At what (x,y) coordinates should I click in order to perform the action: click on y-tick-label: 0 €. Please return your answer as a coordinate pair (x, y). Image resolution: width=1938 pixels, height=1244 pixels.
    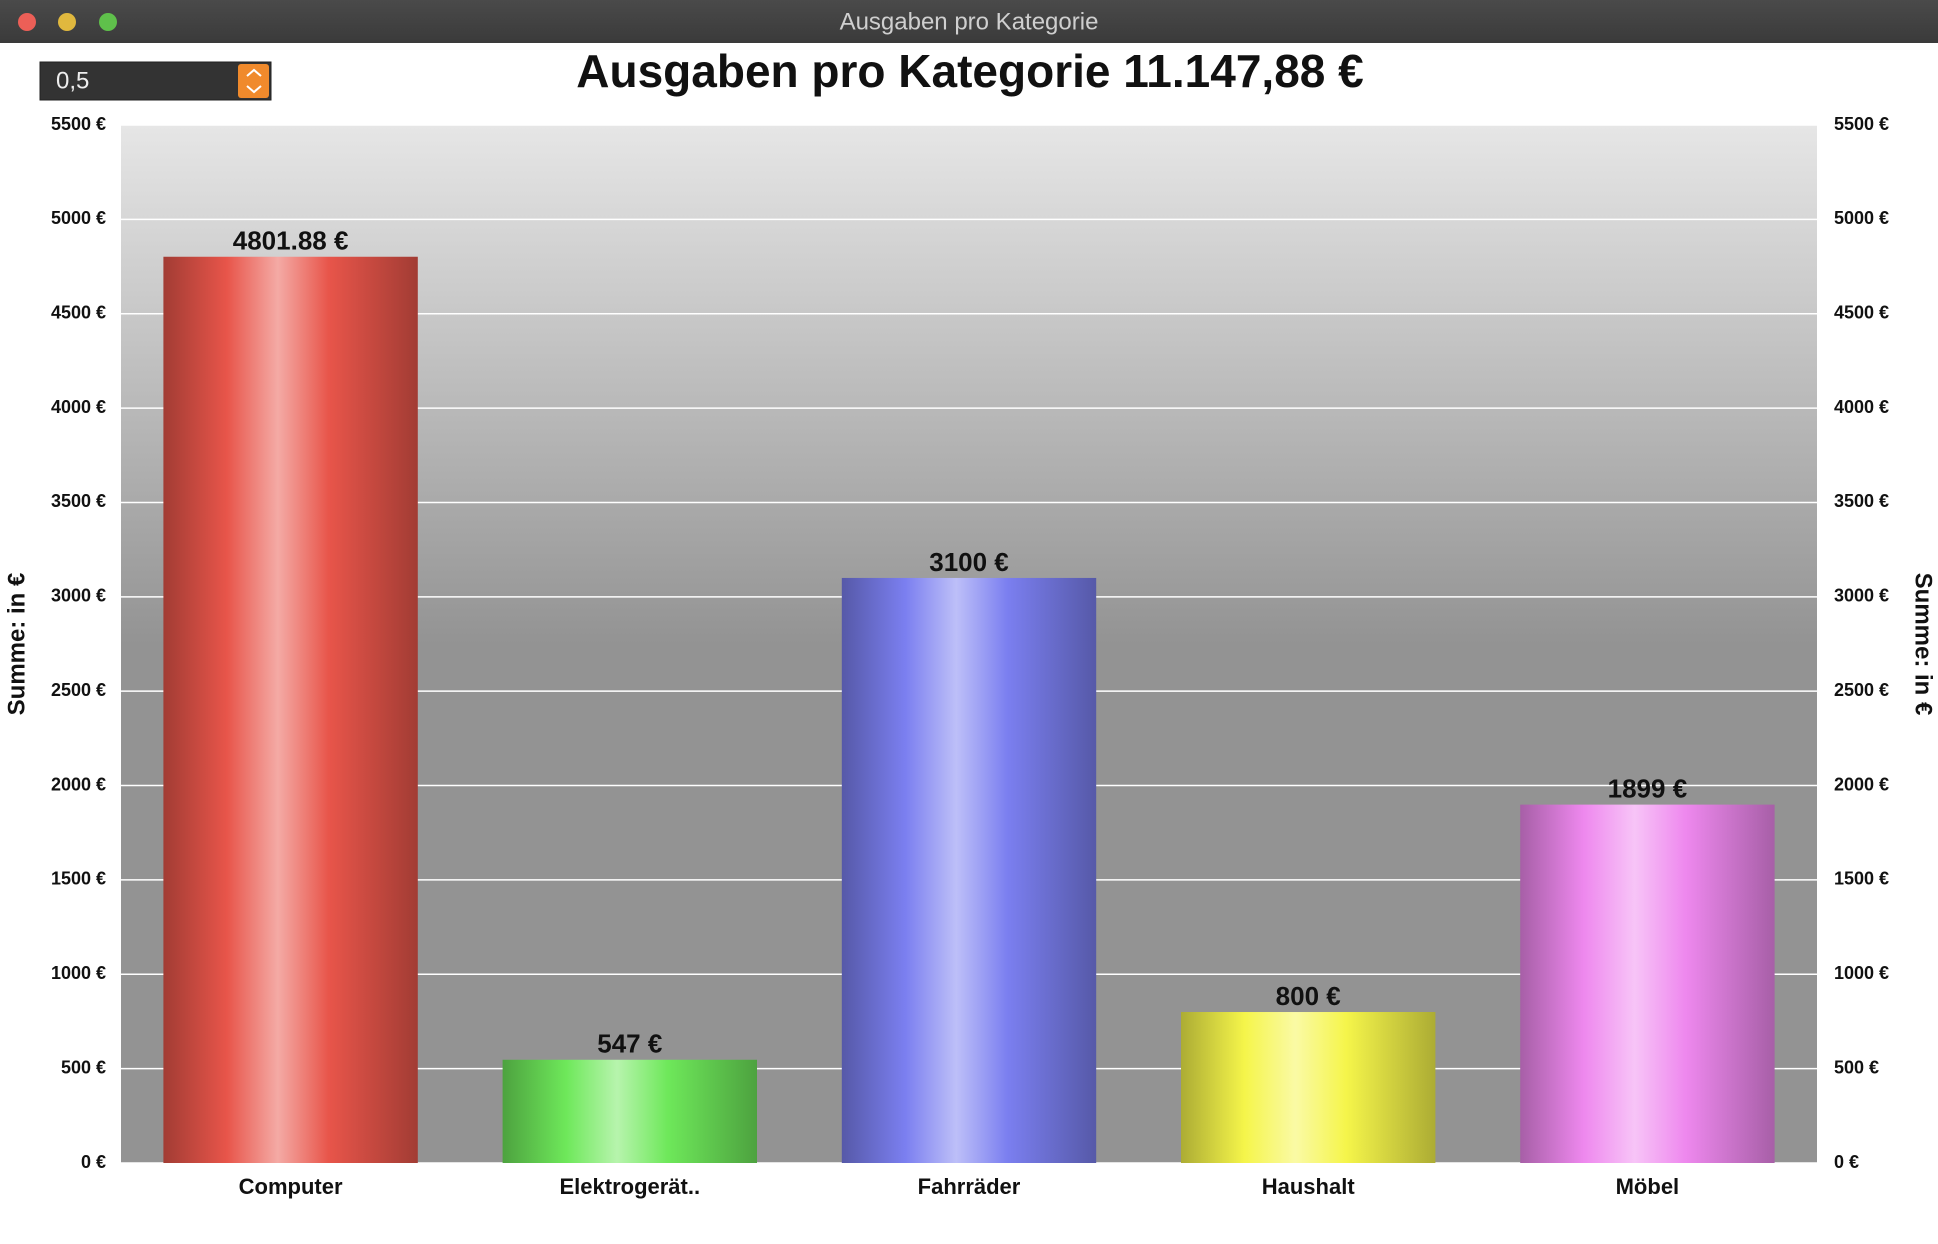
    Looking at the image, I should click on (93, 1162).